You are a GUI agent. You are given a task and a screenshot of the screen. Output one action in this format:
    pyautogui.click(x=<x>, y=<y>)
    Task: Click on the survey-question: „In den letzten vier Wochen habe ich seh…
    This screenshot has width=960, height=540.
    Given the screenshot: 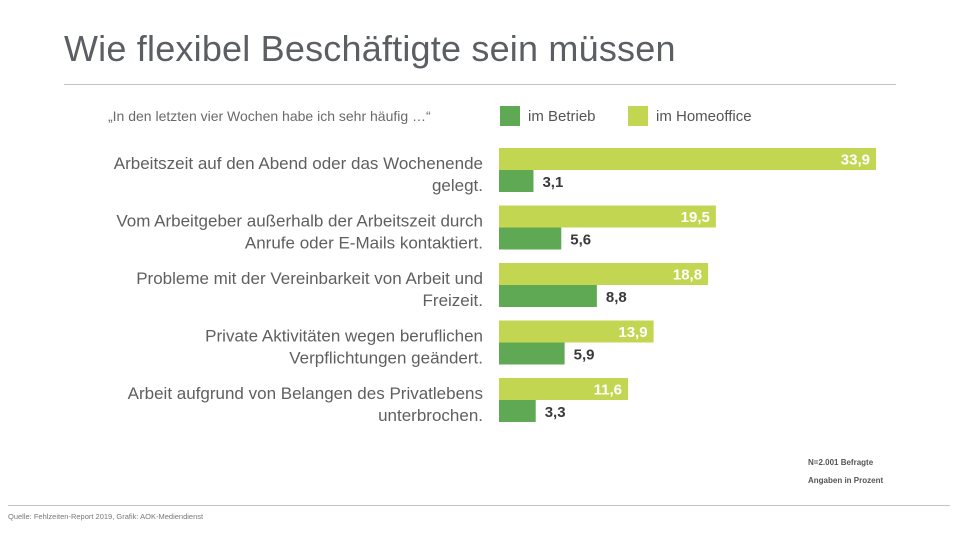 What is the action you would take?
    pyautogui.click(x=269, y=116)
    